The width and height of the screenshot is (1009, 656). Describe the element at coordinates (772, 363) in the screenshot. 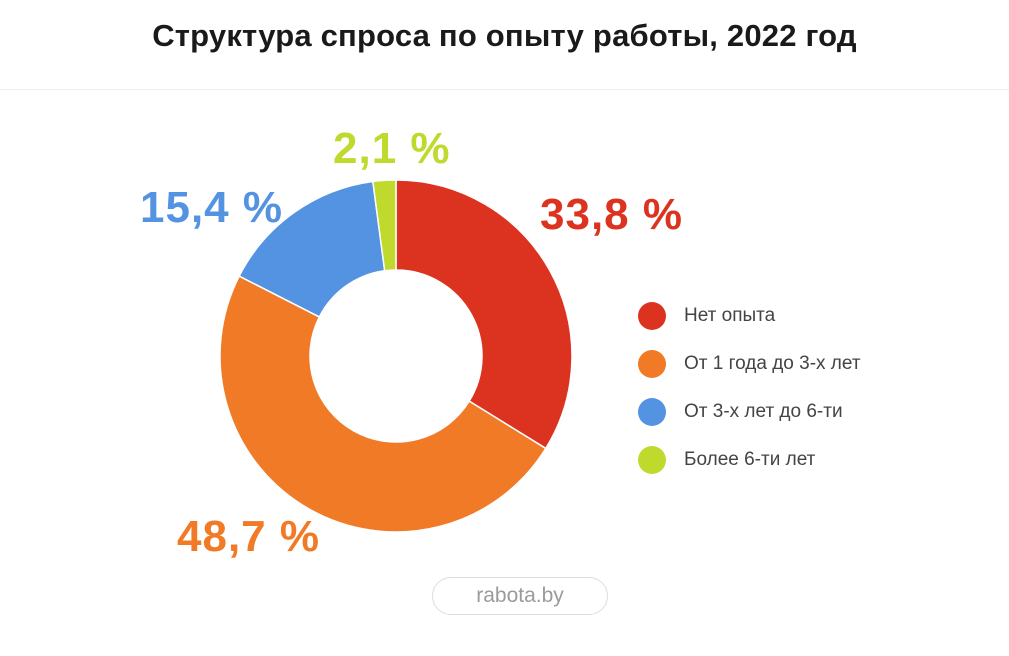

I see `legend-label: От 1 года до 3-х лет` at that location.